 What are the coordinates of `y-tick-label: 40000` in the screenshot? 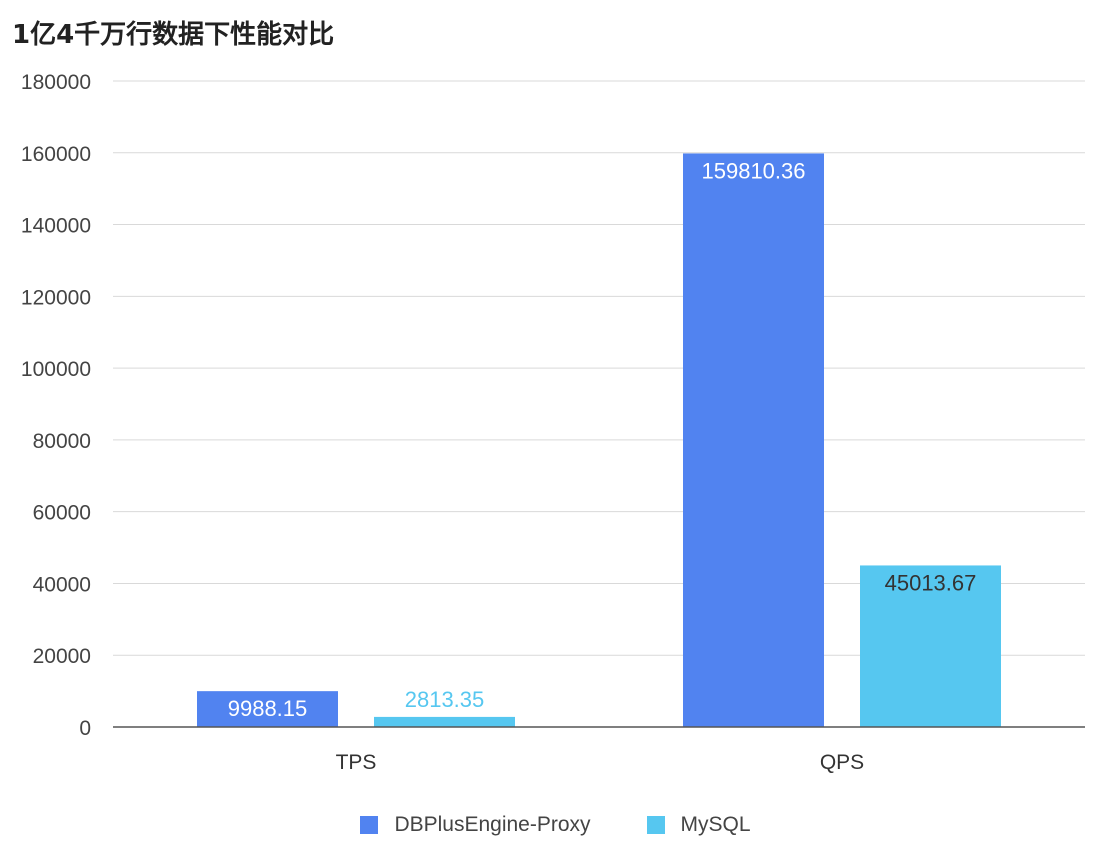 It's located at (62, 584).